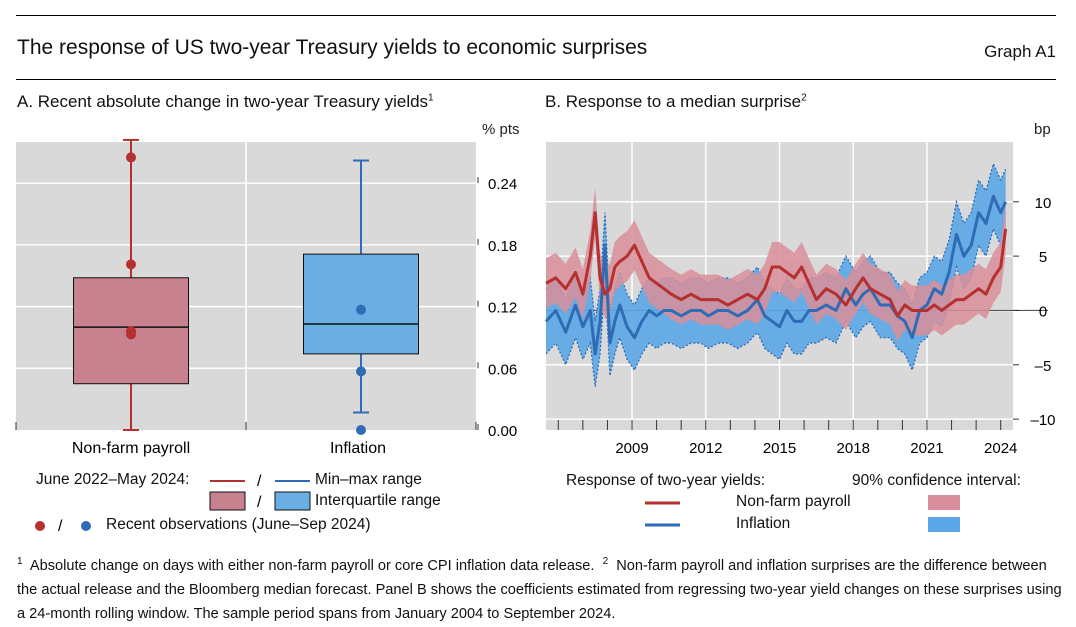 The width and height of the screenshot is (1076, 627). I want to click on panel-b-line-nfp, so click(776, 264).